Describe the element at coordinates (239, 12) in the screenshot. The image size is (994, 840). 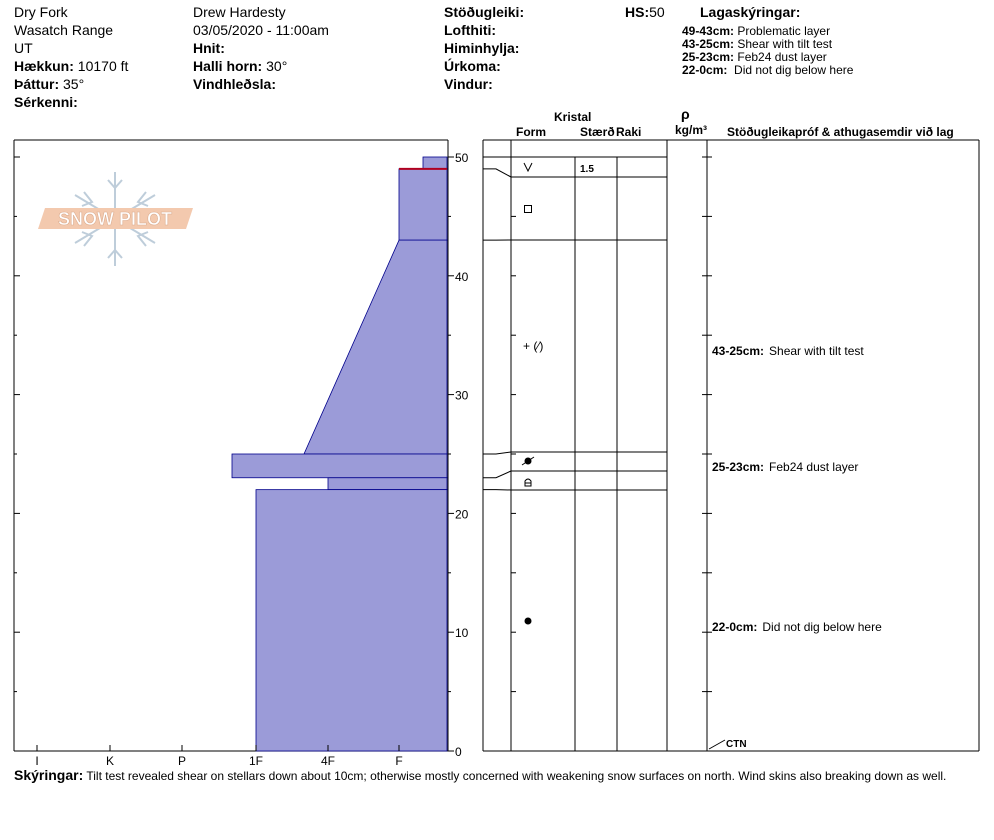
I see `observer-name: Drew Hardesty` at that location.